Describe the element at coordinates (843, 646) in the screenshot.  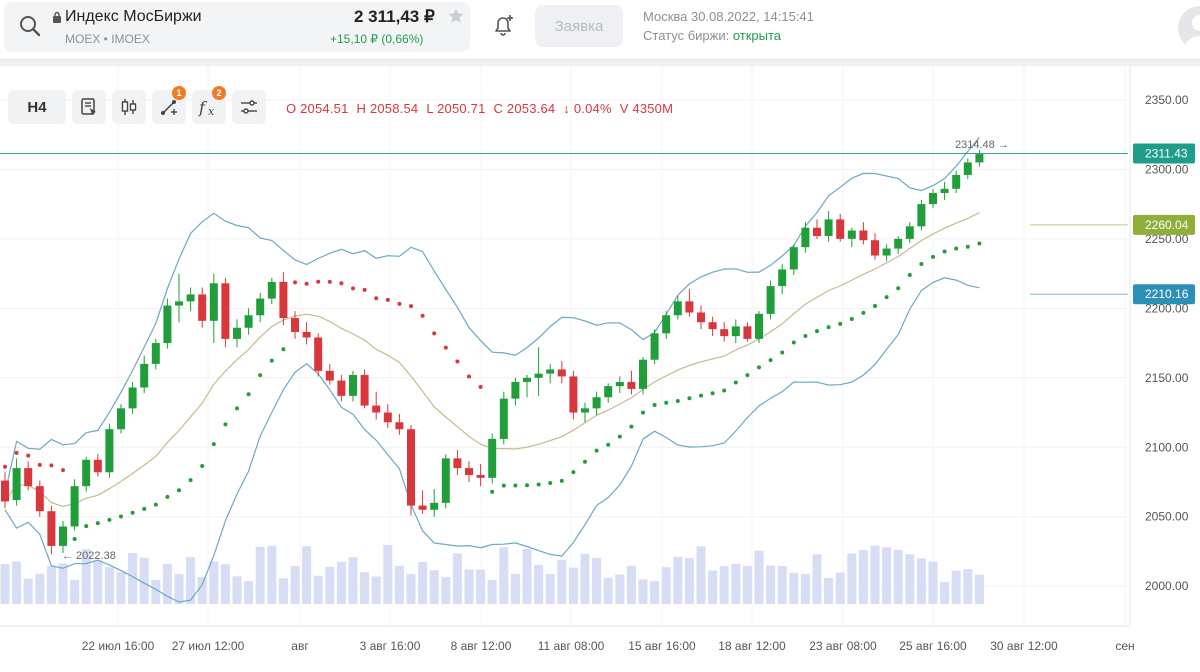
I see `x-tick-label: 23 авг 08:00` at that location.